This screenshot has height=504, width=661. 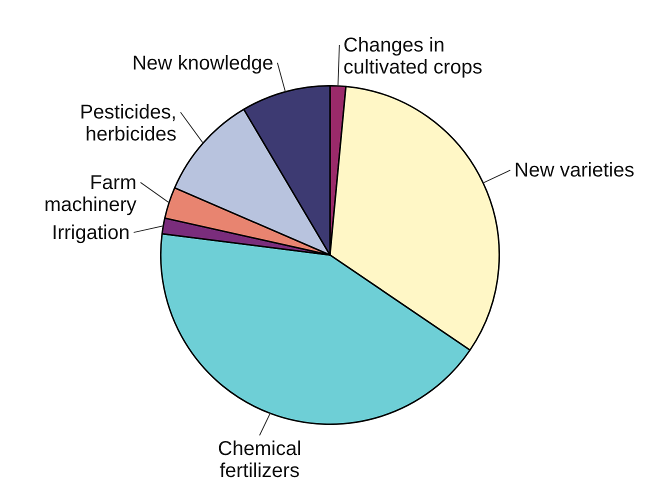 What do you see at coordinates (260, 460) in the screenshot?
I see `slice-label: Chemical fertilizers` at bounding box center [260, 460].